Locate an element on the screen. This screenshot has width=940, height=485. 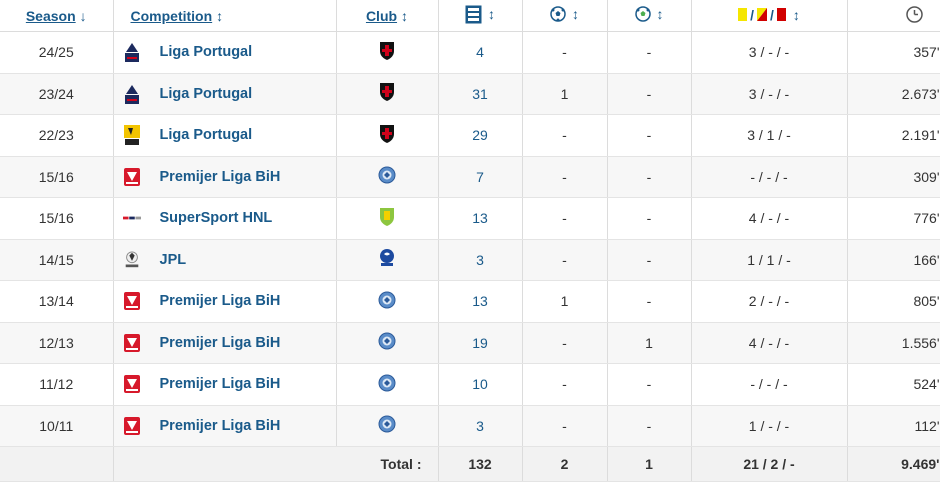
competition-link: SuperSport HNL is located at coordinates (216, 218).